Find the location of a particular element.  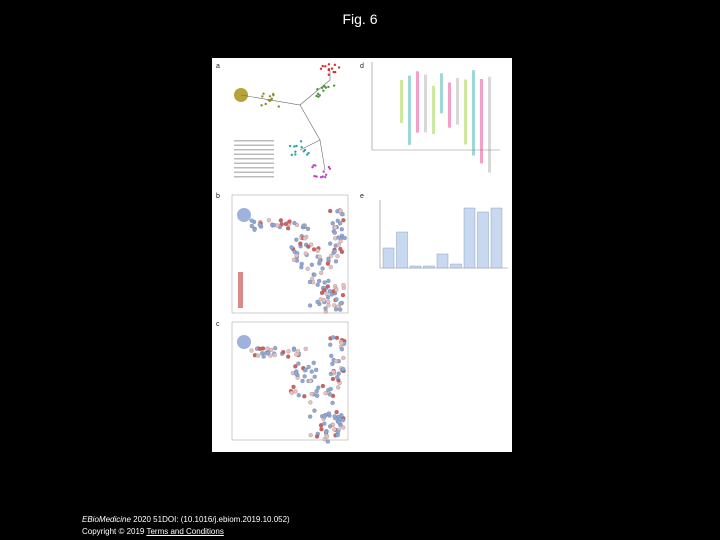

journal: EBioMedicine is located at coordinates (106, 519).